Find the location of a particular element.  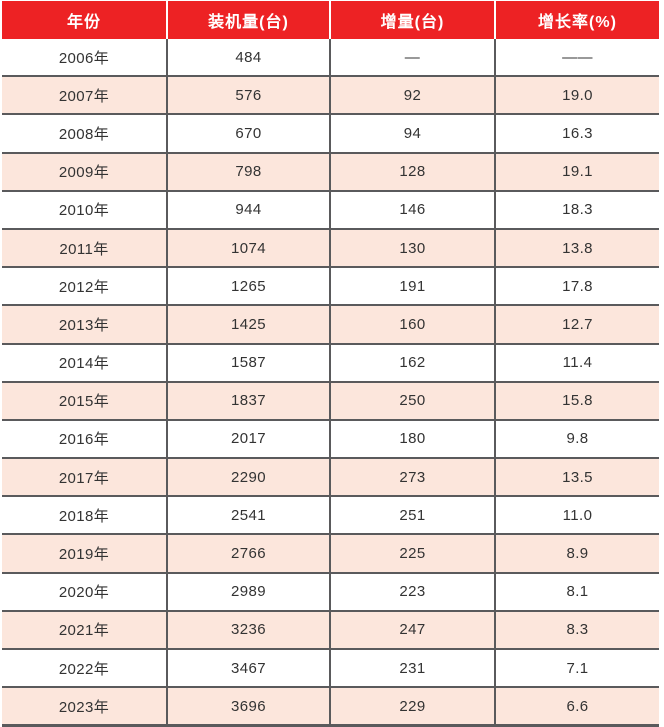

growth-rate-cell: 16.3 is located at coordinates (577, 133).